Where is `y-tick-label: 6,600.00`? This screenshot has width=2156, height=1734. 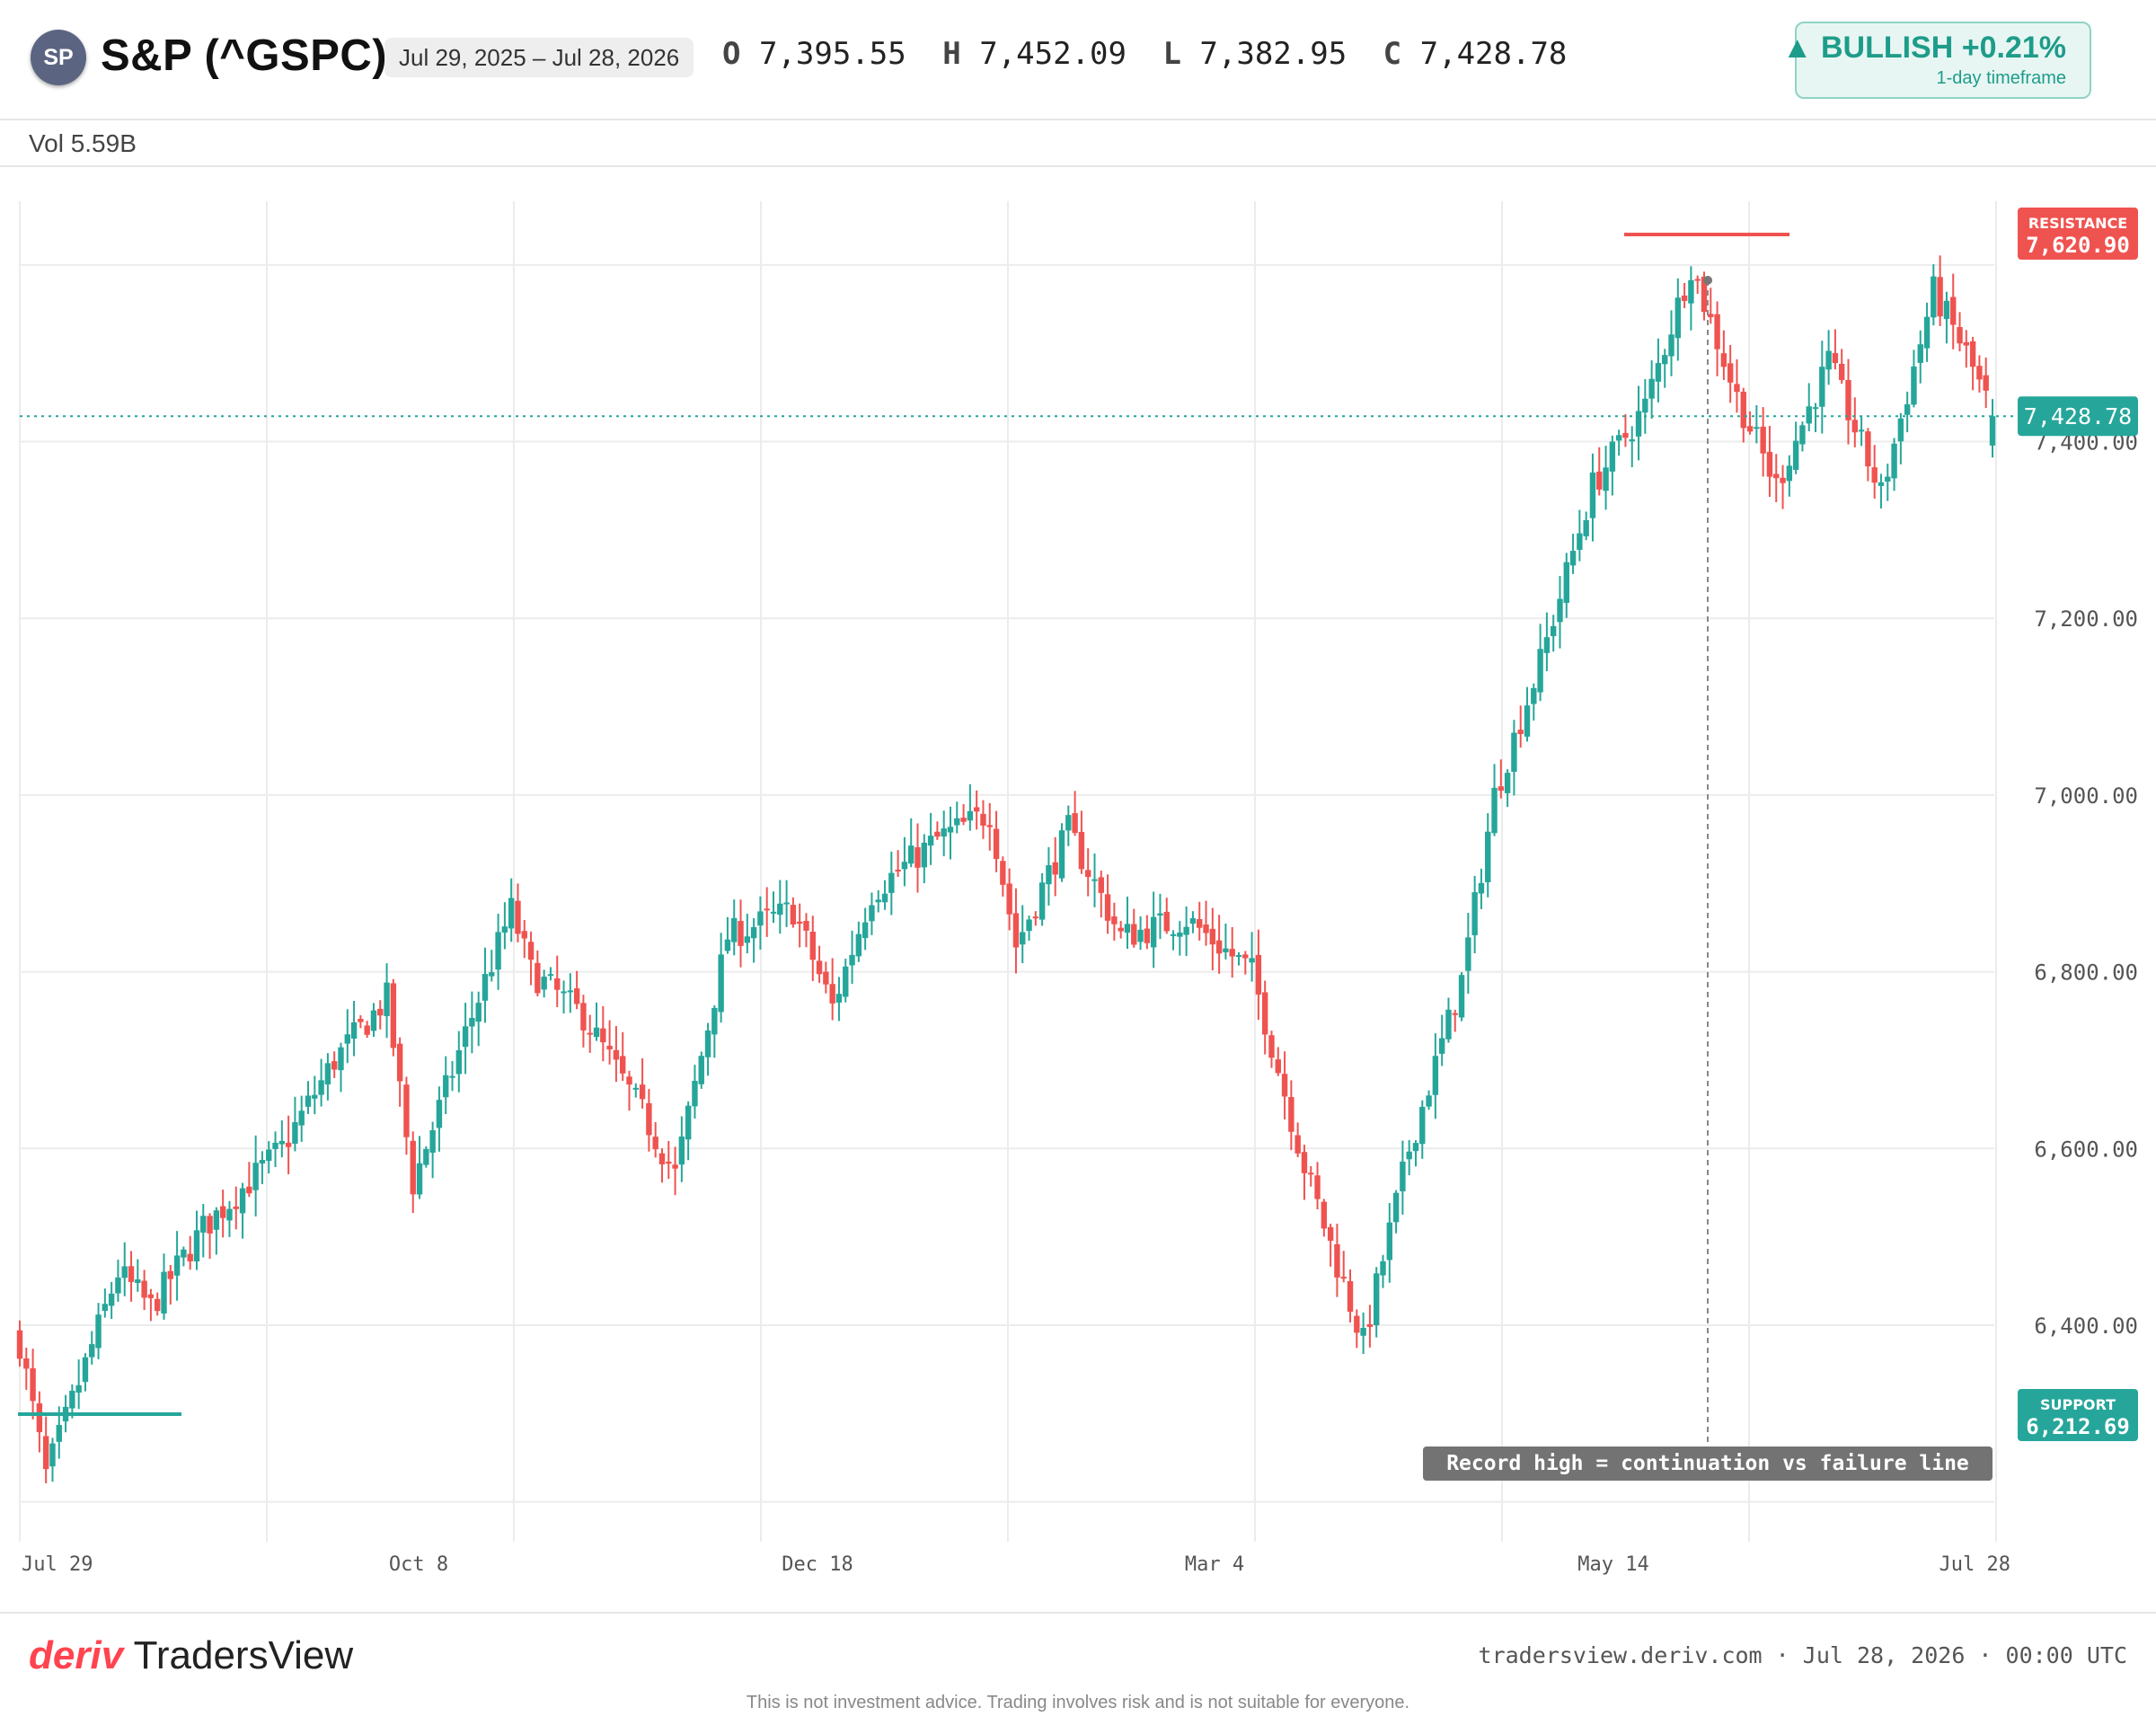 y-tick-label: 6,600.00 is located at coordinates (2086, 1149).